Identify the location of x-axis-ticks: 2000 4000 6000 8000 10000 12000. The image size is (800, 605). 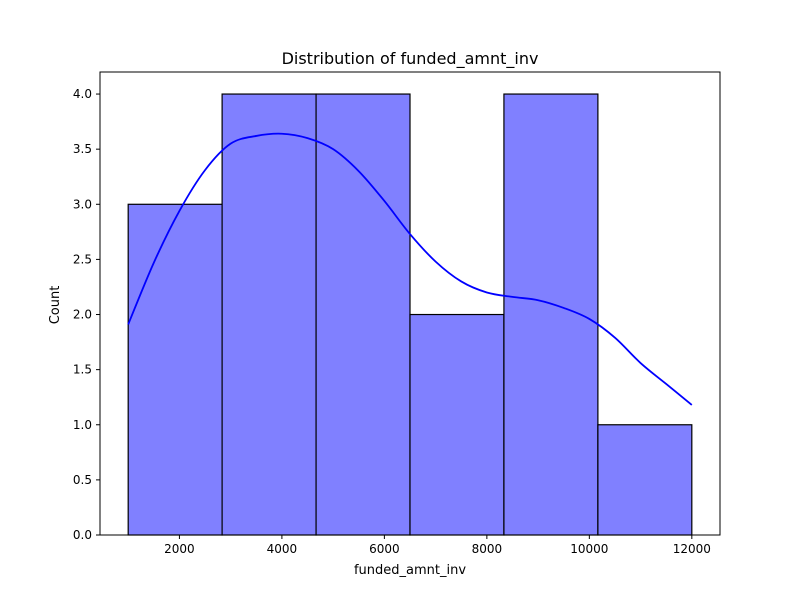
(437, 545).